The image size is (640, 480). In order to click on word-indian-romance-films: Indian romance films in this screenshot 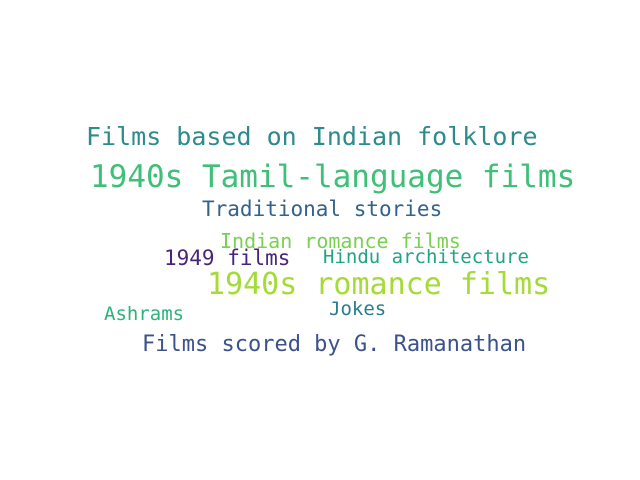, I will do `click(340, 241)`.